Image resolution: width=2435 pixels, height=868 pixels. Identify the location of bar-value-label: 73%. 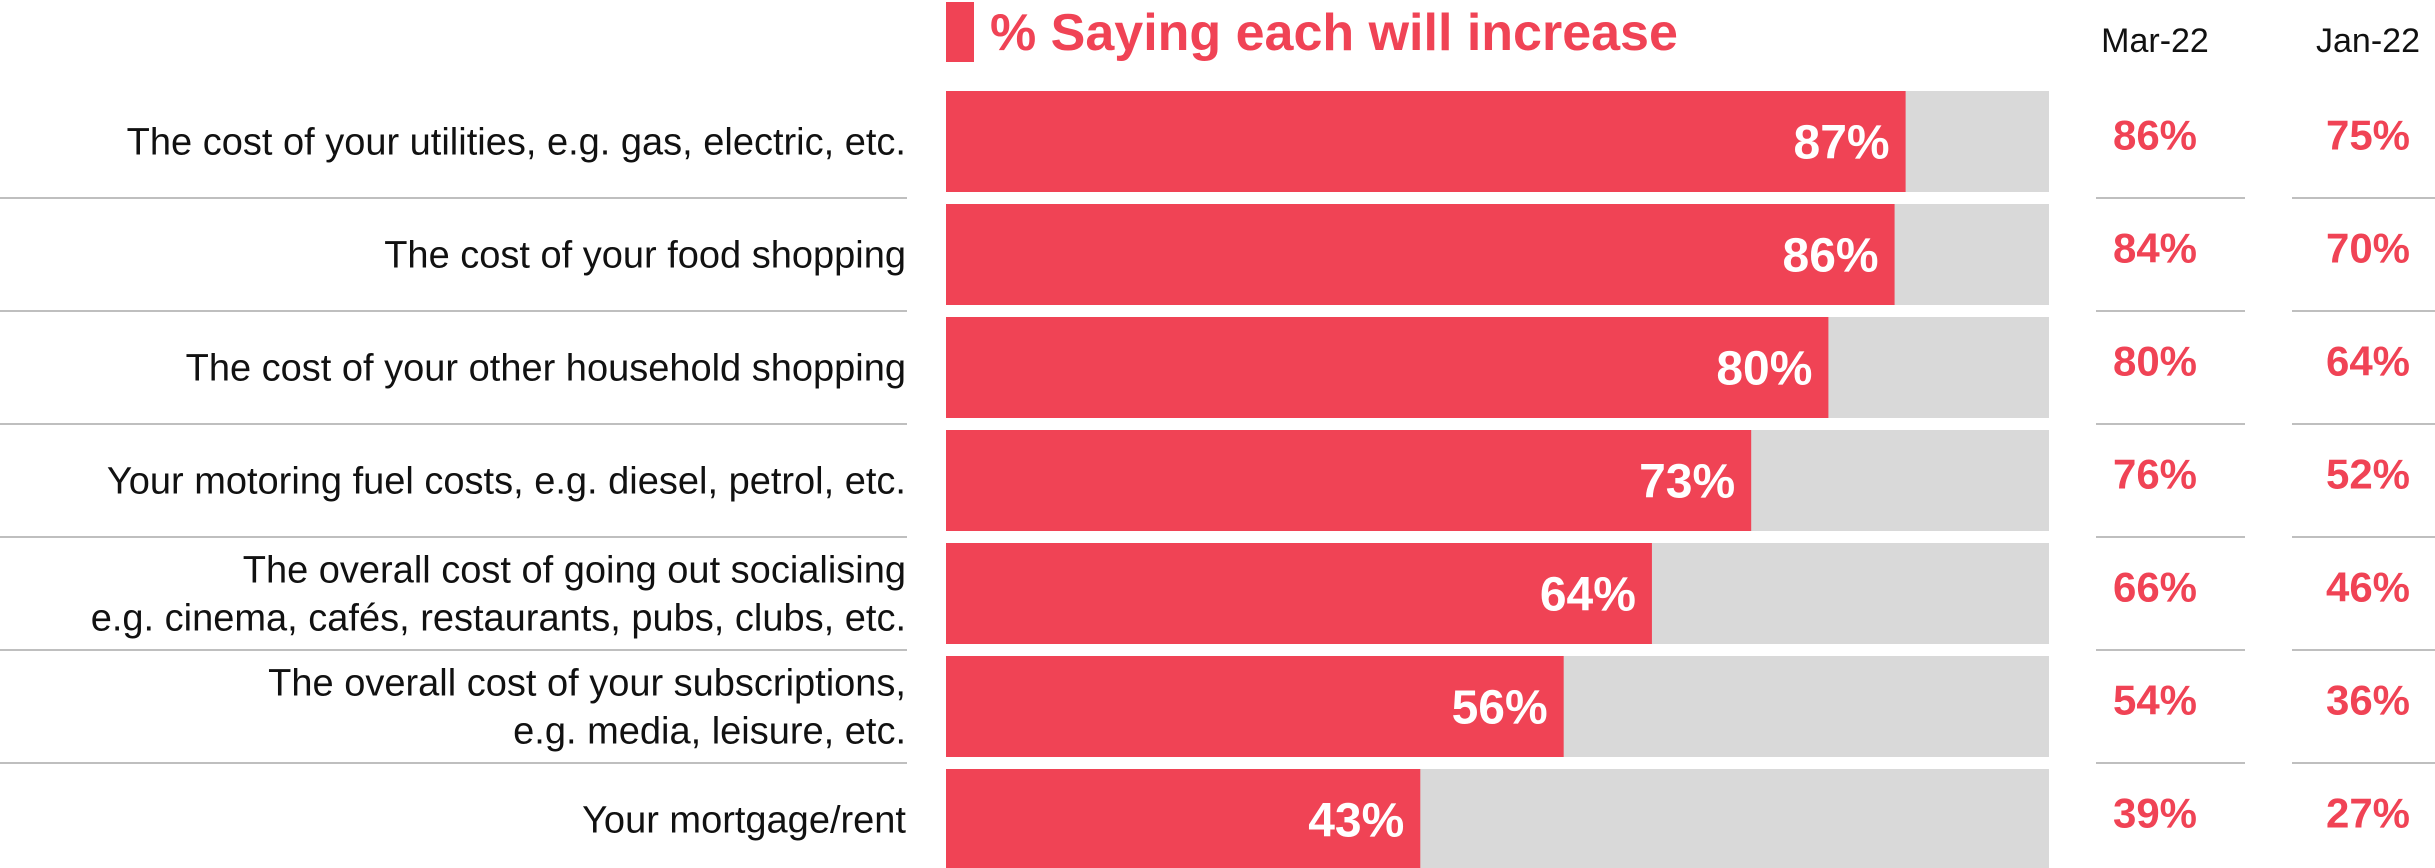
(1687, 482).